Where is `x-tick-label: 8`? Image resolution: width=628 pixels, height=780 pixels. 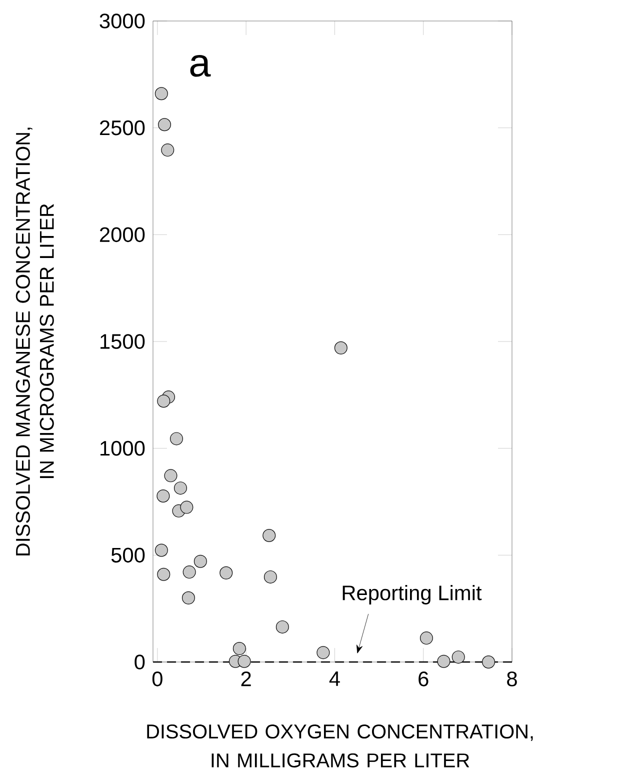 x-tick-label: 8 is located at coordinates (512, 679).